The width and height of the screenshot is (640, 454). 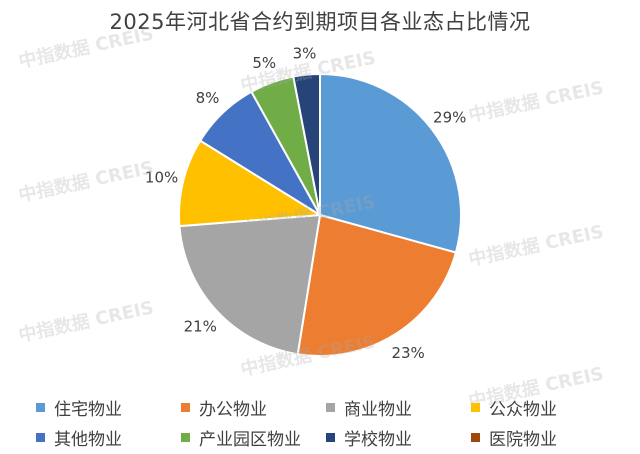 I want to click on legend-item: 住宅物业, so click(x=108, y=407).